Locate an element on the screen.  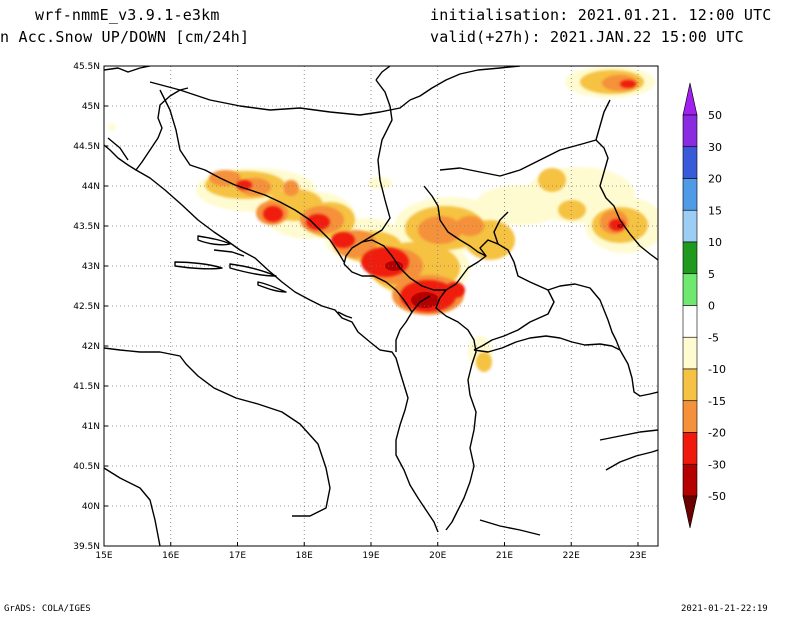
init-time: initialisation: 2021.01.21. 12:00 UTC is located at coordinates (601, 15).